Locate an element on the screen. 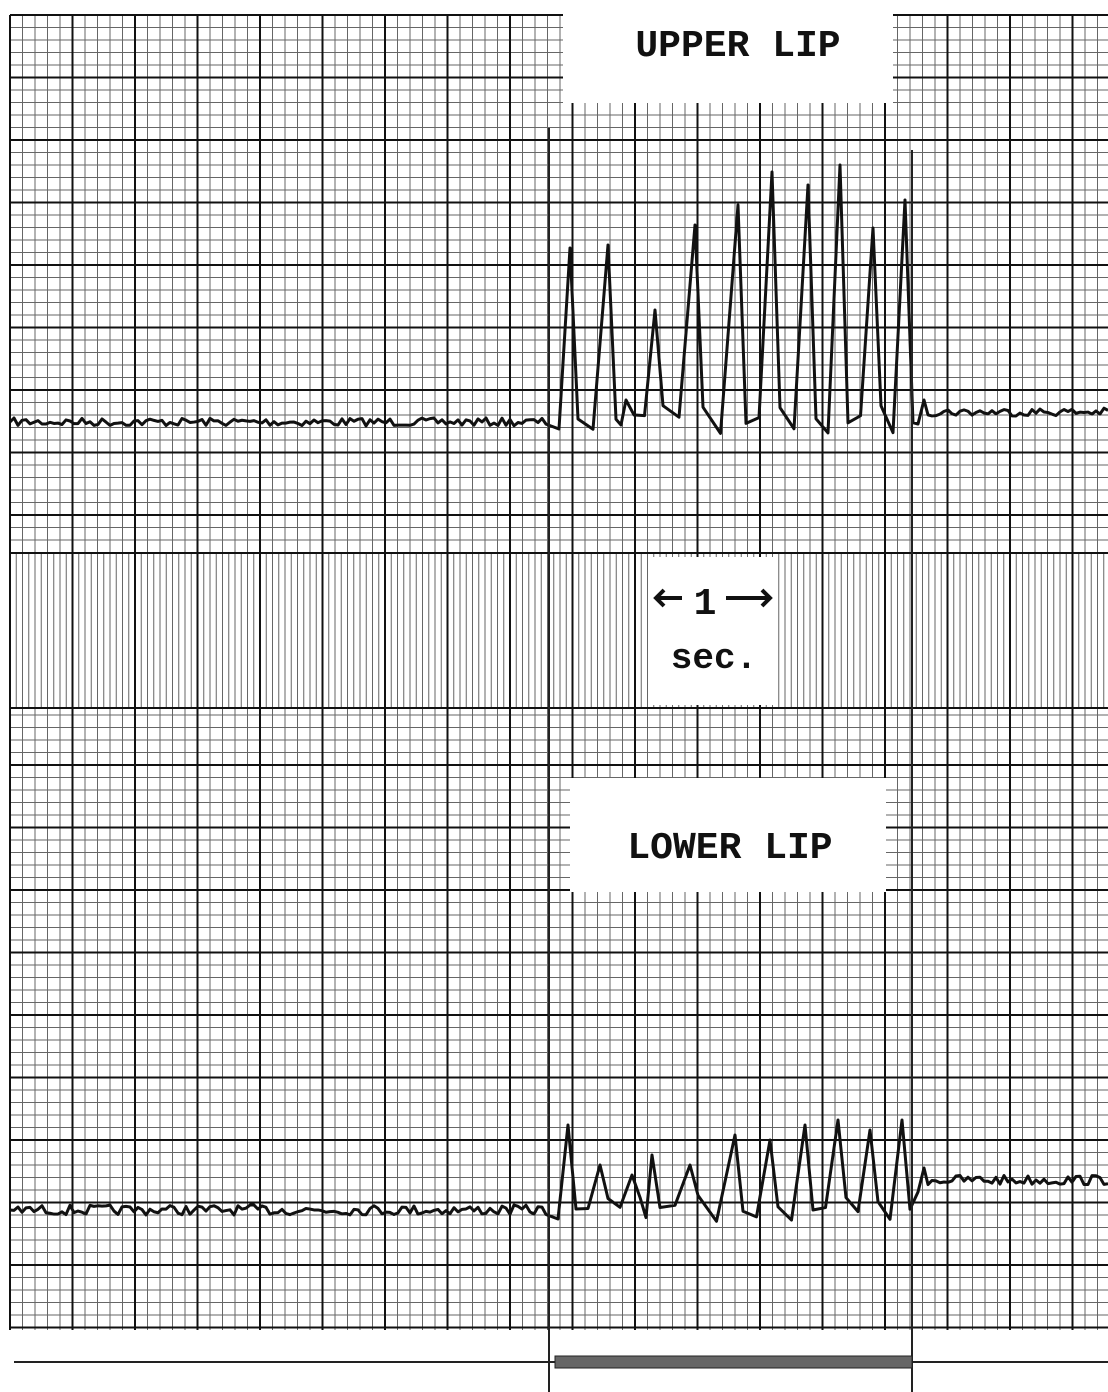  event-bar is located at coordinates (733, 1362).